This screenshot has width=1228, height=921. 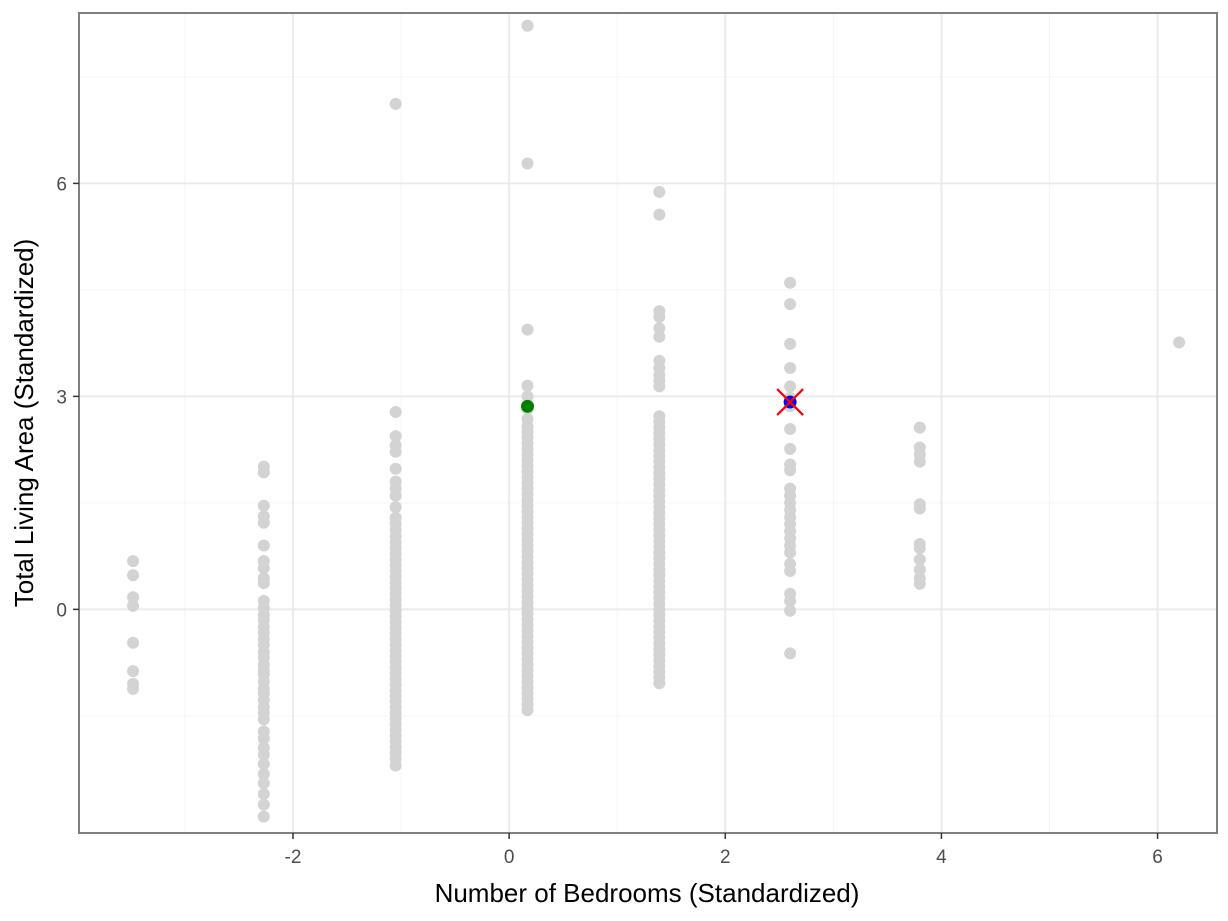 What do you see at coordinates (24, 423) in the screenshot?
I see `y-axis-title: Total Living Area (Standardized)` at bounding box center [24, 423].